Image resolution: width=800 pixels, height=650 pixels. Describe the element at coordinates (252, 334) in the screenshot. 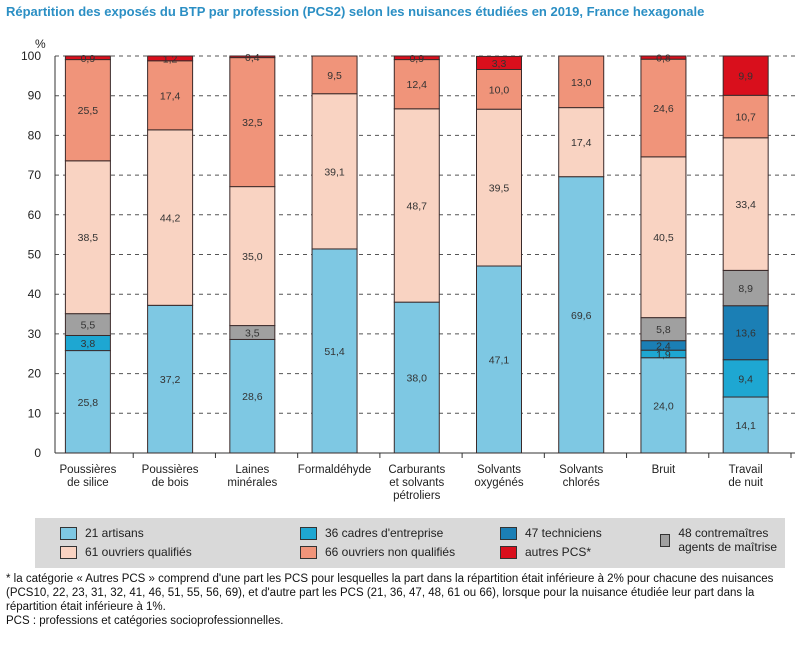

I see `data-label: 3,5` at that location.